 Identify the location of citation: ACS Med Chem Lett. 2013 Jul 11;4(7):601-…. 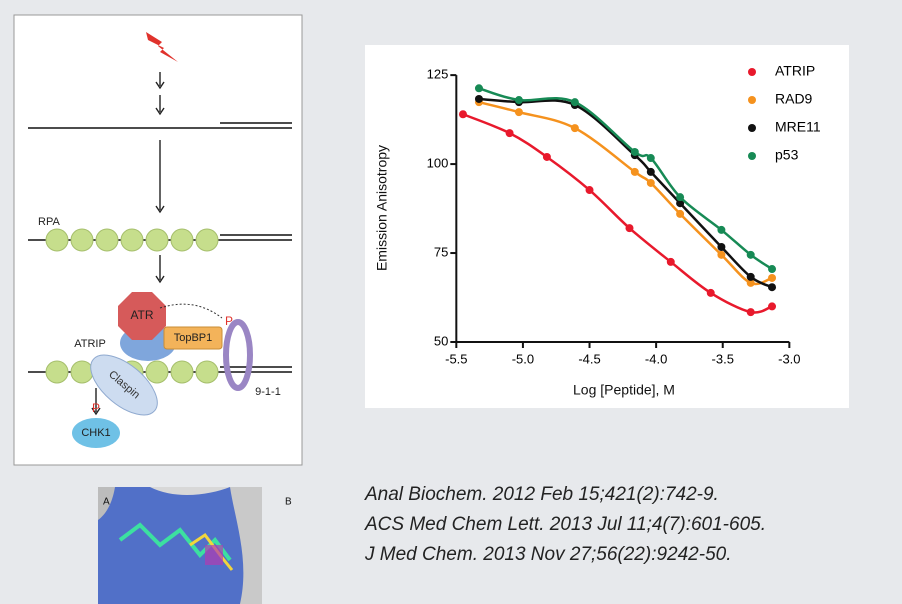
(565, 524).